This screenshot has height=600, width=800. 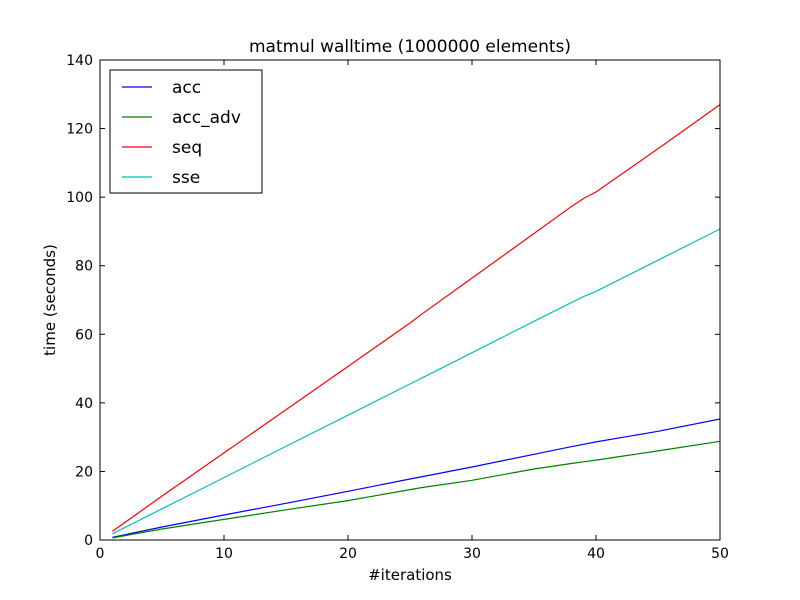 What do you see at coordinates (79, 61) in the screenshot?
I see `y-tick-label: 140` at bounding box center [79, 61].